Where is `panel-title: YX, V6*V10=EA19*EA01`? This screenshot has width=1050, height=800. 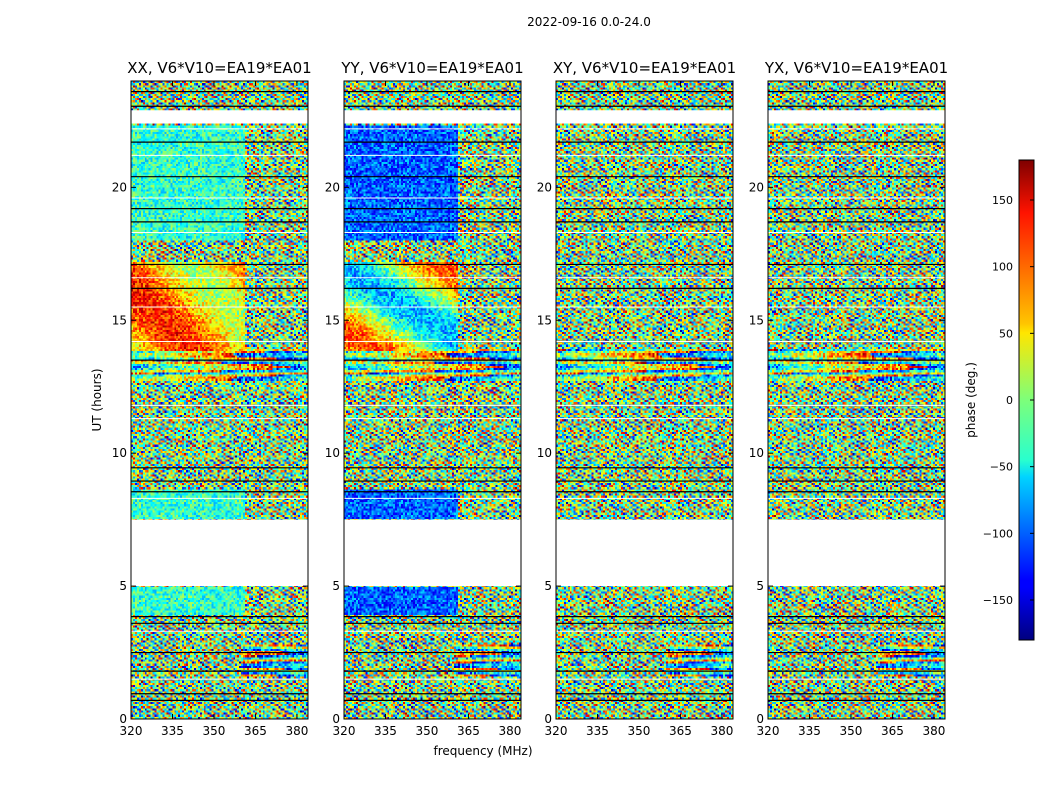 panel-title: YX, V6*V10=EA19*EA01 is located at coordinates (856, 68).